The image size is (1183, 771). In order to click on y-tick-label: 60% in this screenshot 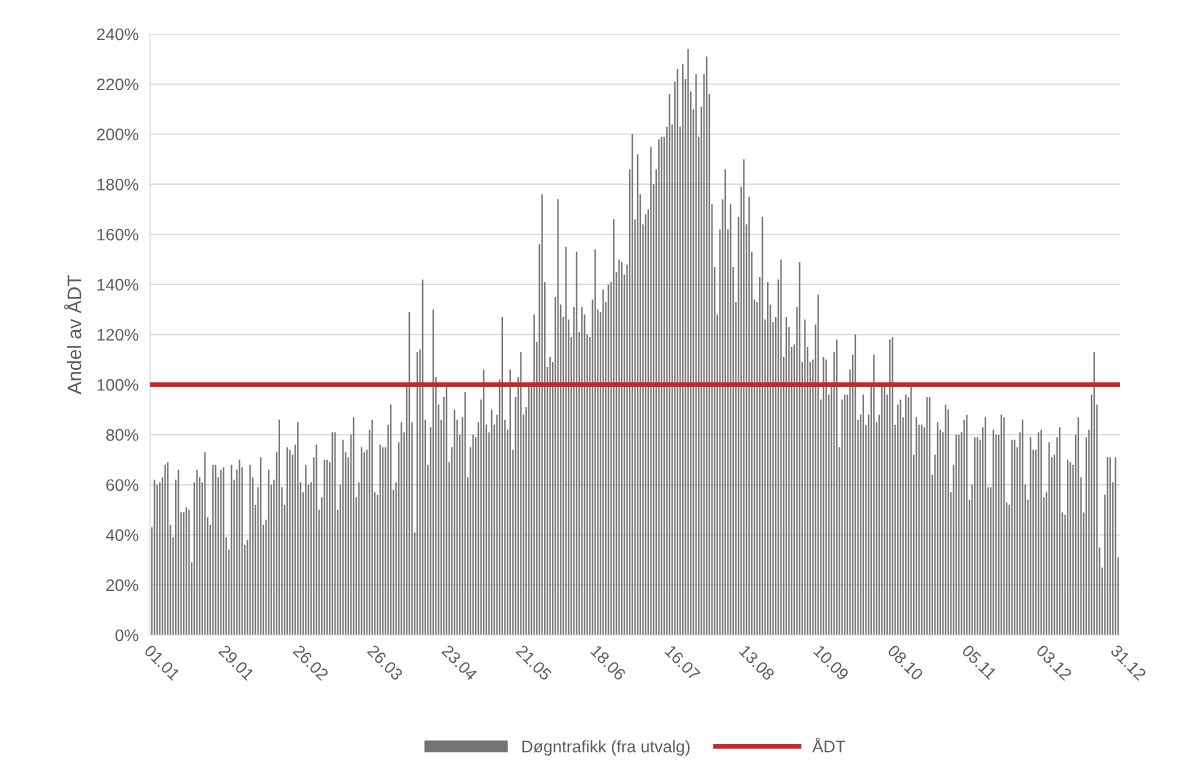, I will do `click(122, 485)`.